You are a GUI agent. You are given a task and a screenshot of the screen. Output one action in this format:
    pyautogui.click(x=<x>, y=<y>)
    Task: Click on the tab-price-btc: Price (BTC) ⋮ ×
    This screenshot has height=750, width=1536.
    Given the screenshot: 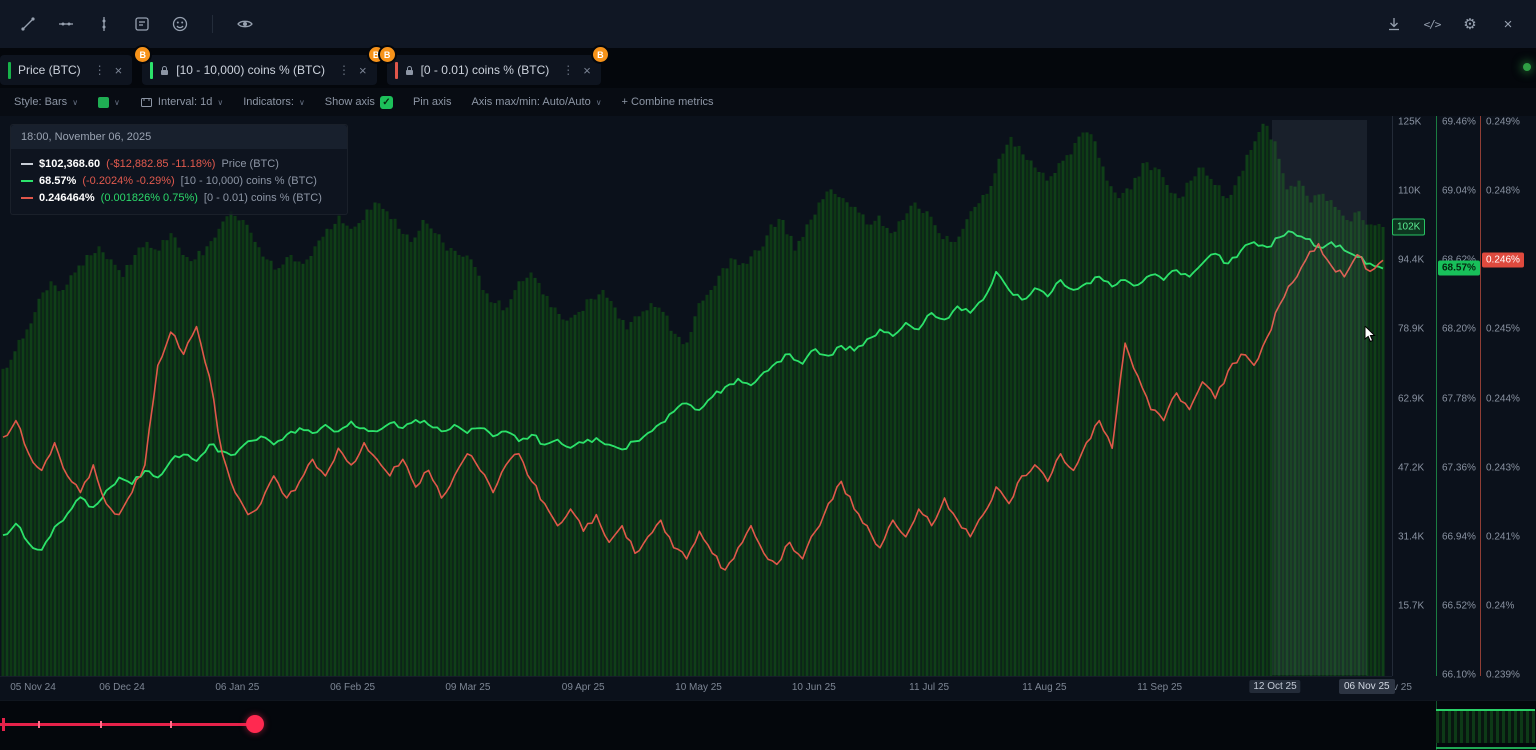 What is the action you would take?
    pyautogui.click(x=66, y=70)
    